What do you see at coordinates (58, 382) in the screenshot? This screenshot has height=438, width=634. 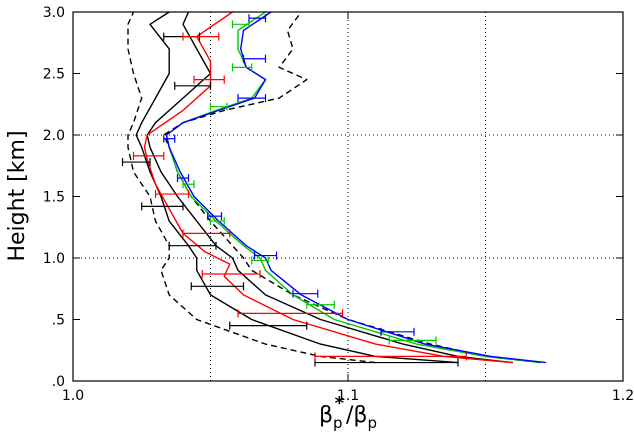 I see `y-tick-label-0: .0` at bounding box center [58, 382].